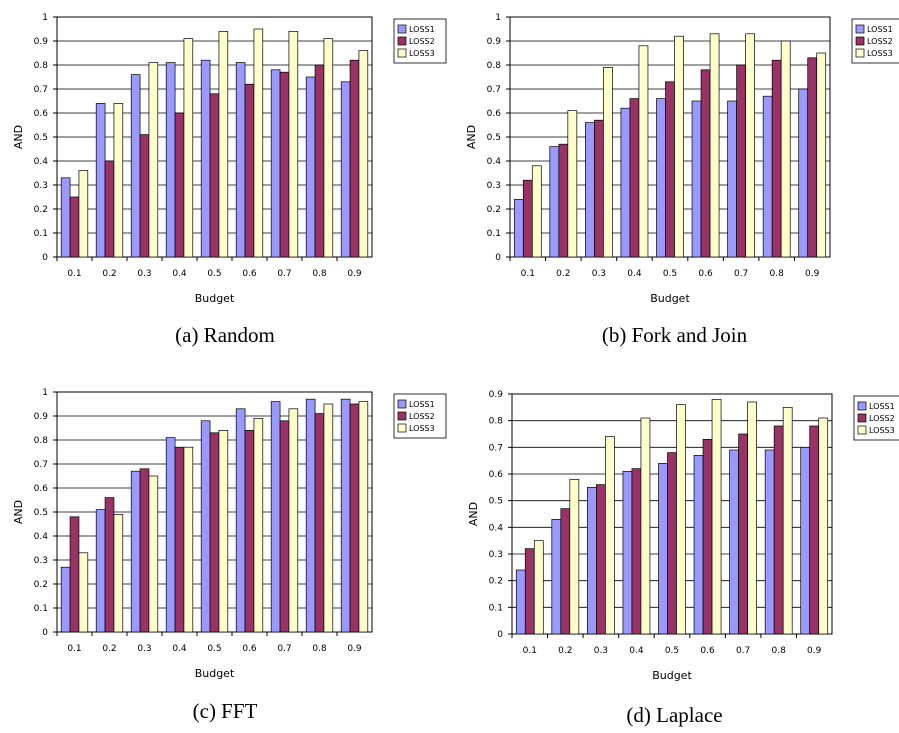 The image size is (899, 733). What do you see at coordinates (494, 162) in the screenshot?
I see `y-tick-label: 0.4` at bounding box center [494, 162].